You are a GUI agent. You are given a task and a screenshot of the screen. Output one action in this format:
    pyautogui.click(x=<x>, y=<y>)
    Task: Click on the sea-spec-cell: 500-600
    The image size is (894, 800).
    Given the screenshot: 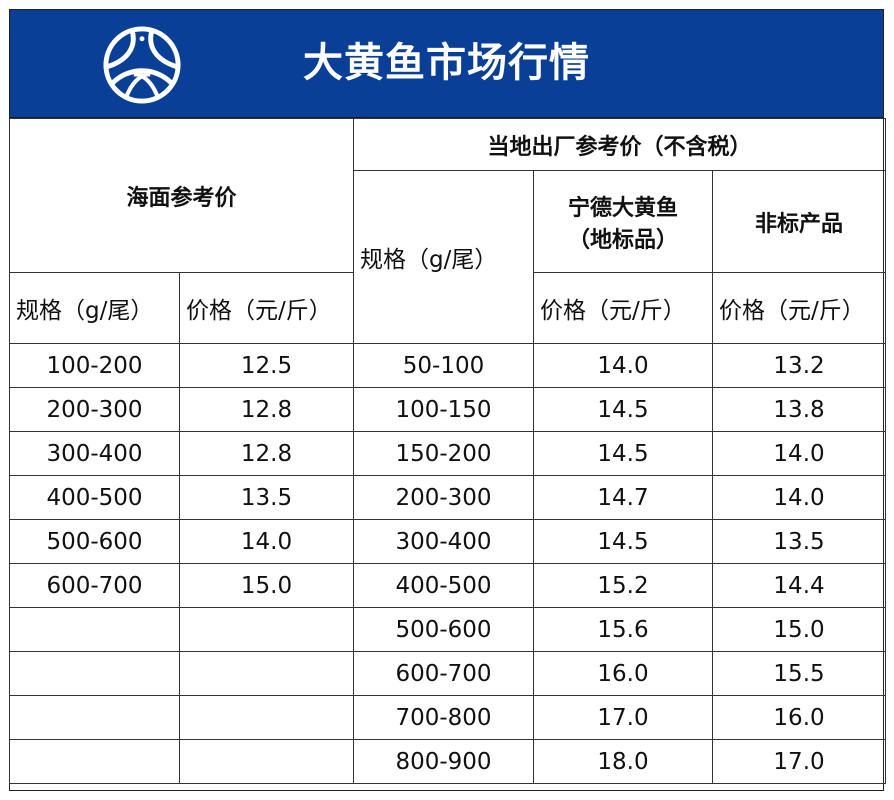 What is the action you would take?
    pyautogui.click(x=94, y=541)
    